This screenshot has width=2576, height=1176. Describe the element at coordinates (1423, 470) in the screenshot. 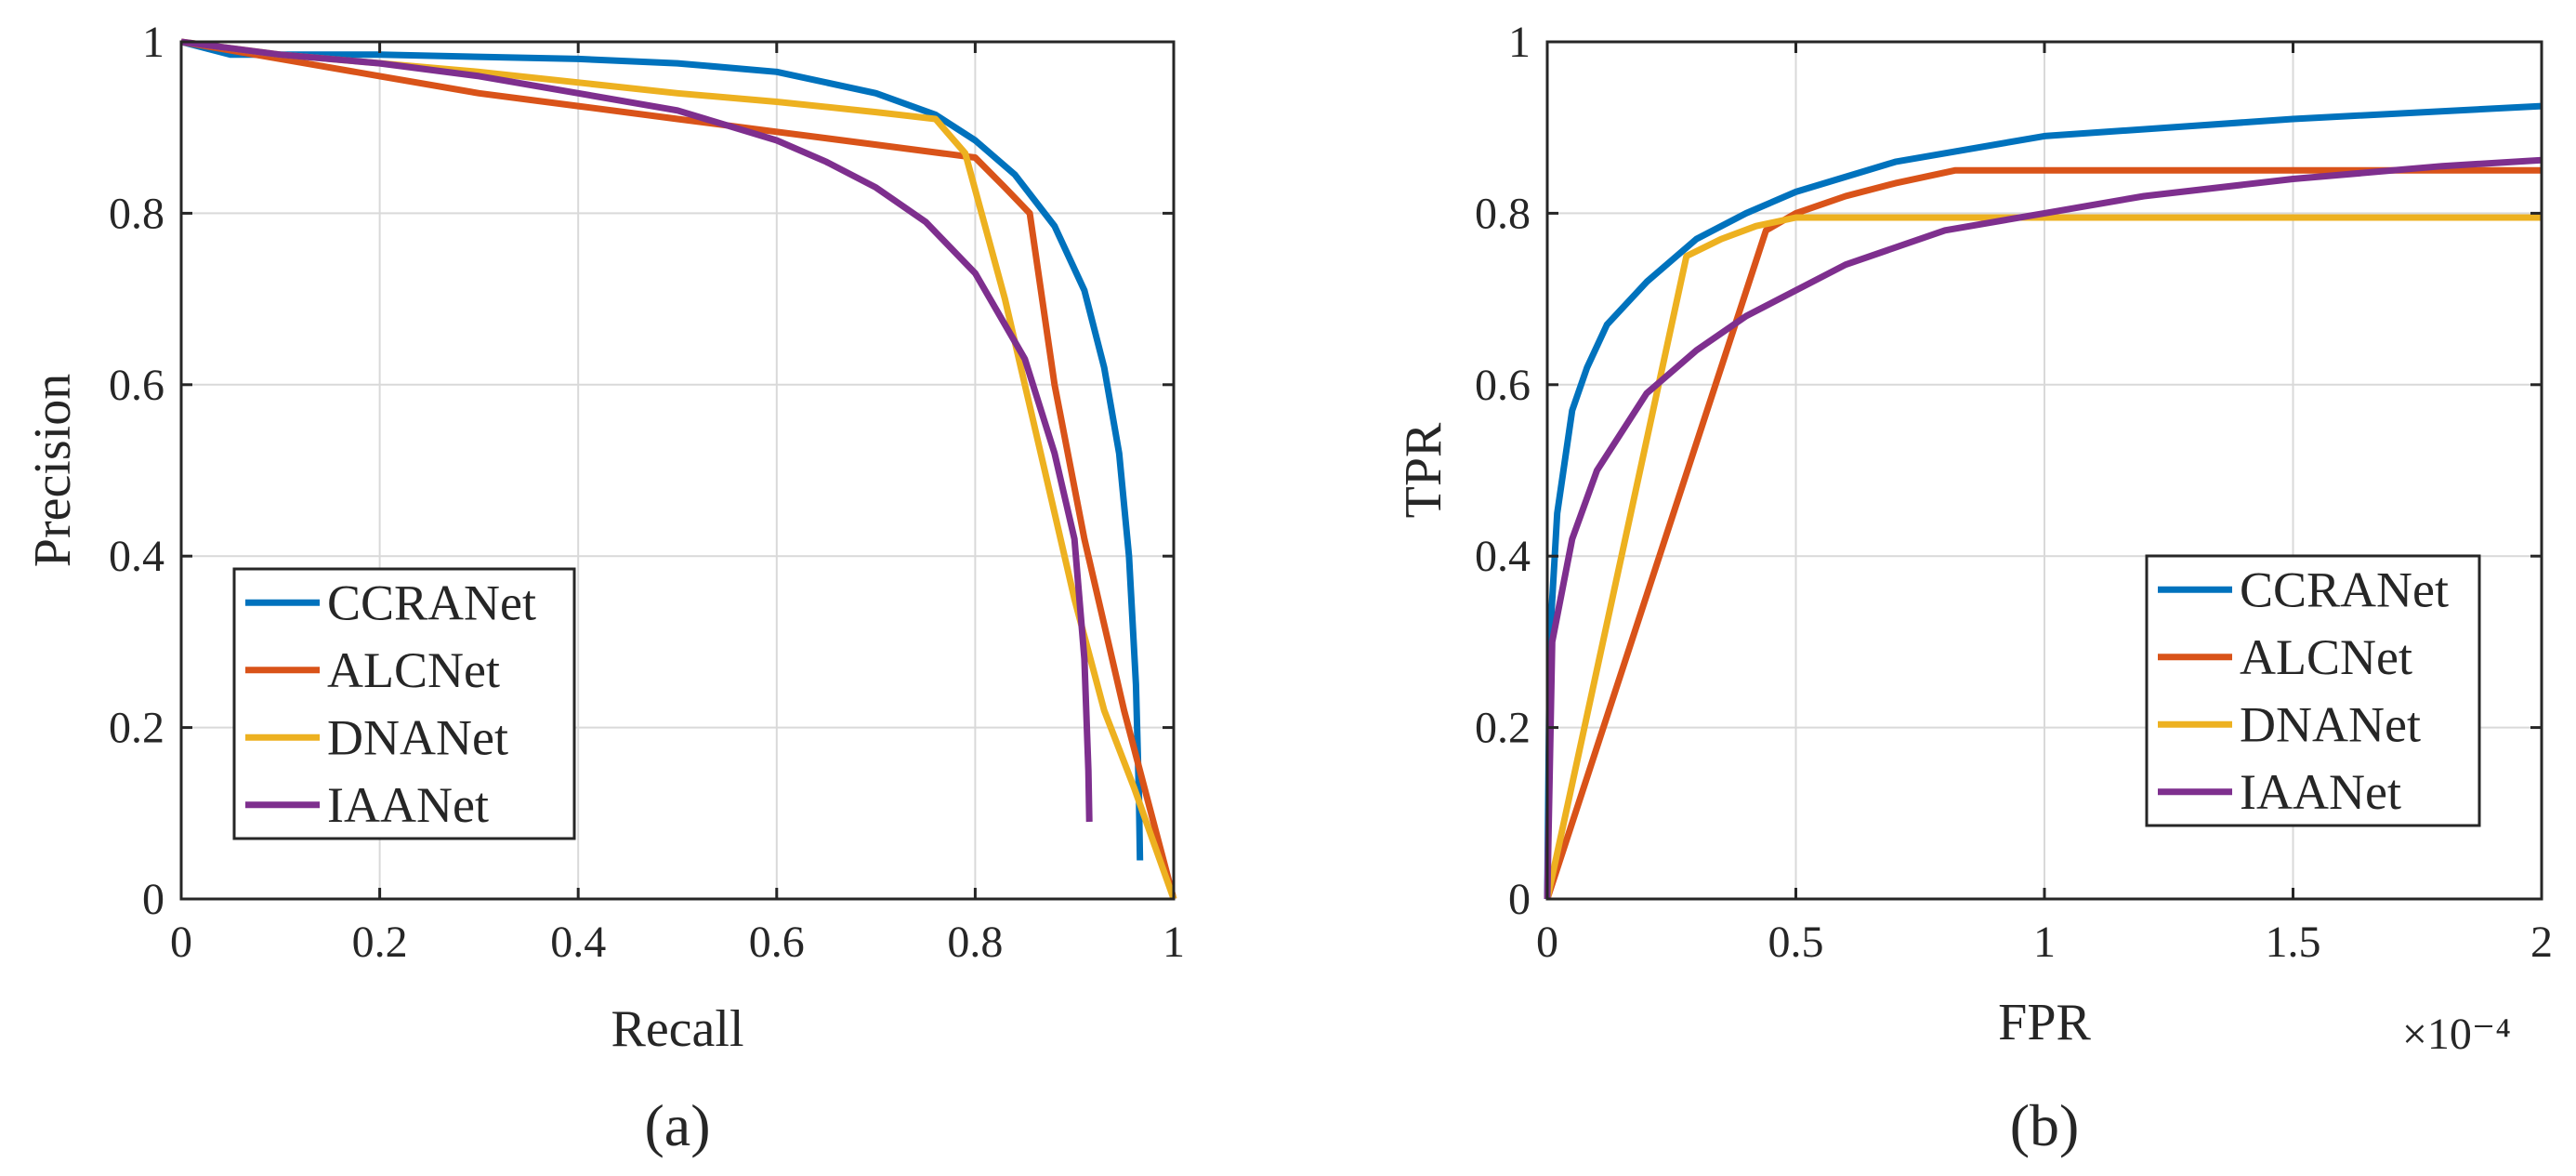

I see `y-axis-label: TPR` at that location.